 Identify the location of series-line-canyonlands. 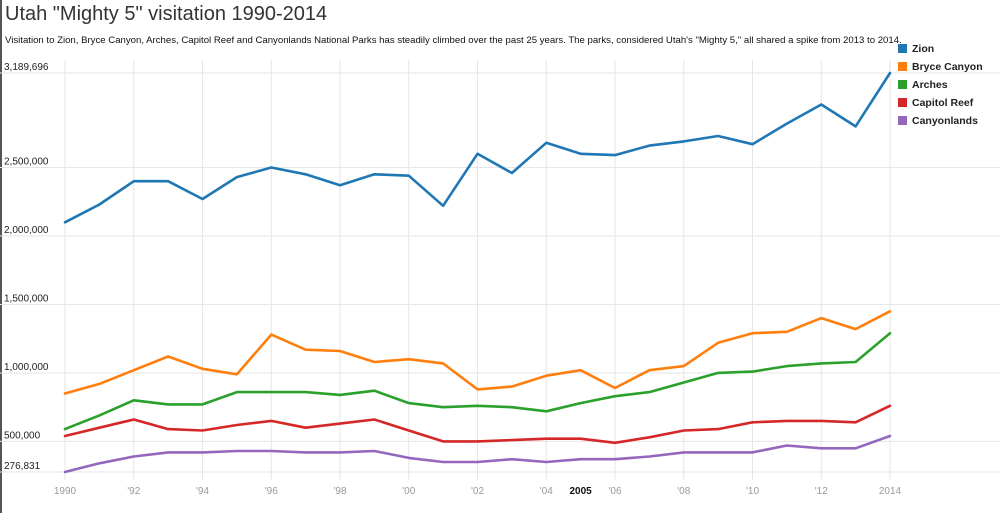
(477, 454).